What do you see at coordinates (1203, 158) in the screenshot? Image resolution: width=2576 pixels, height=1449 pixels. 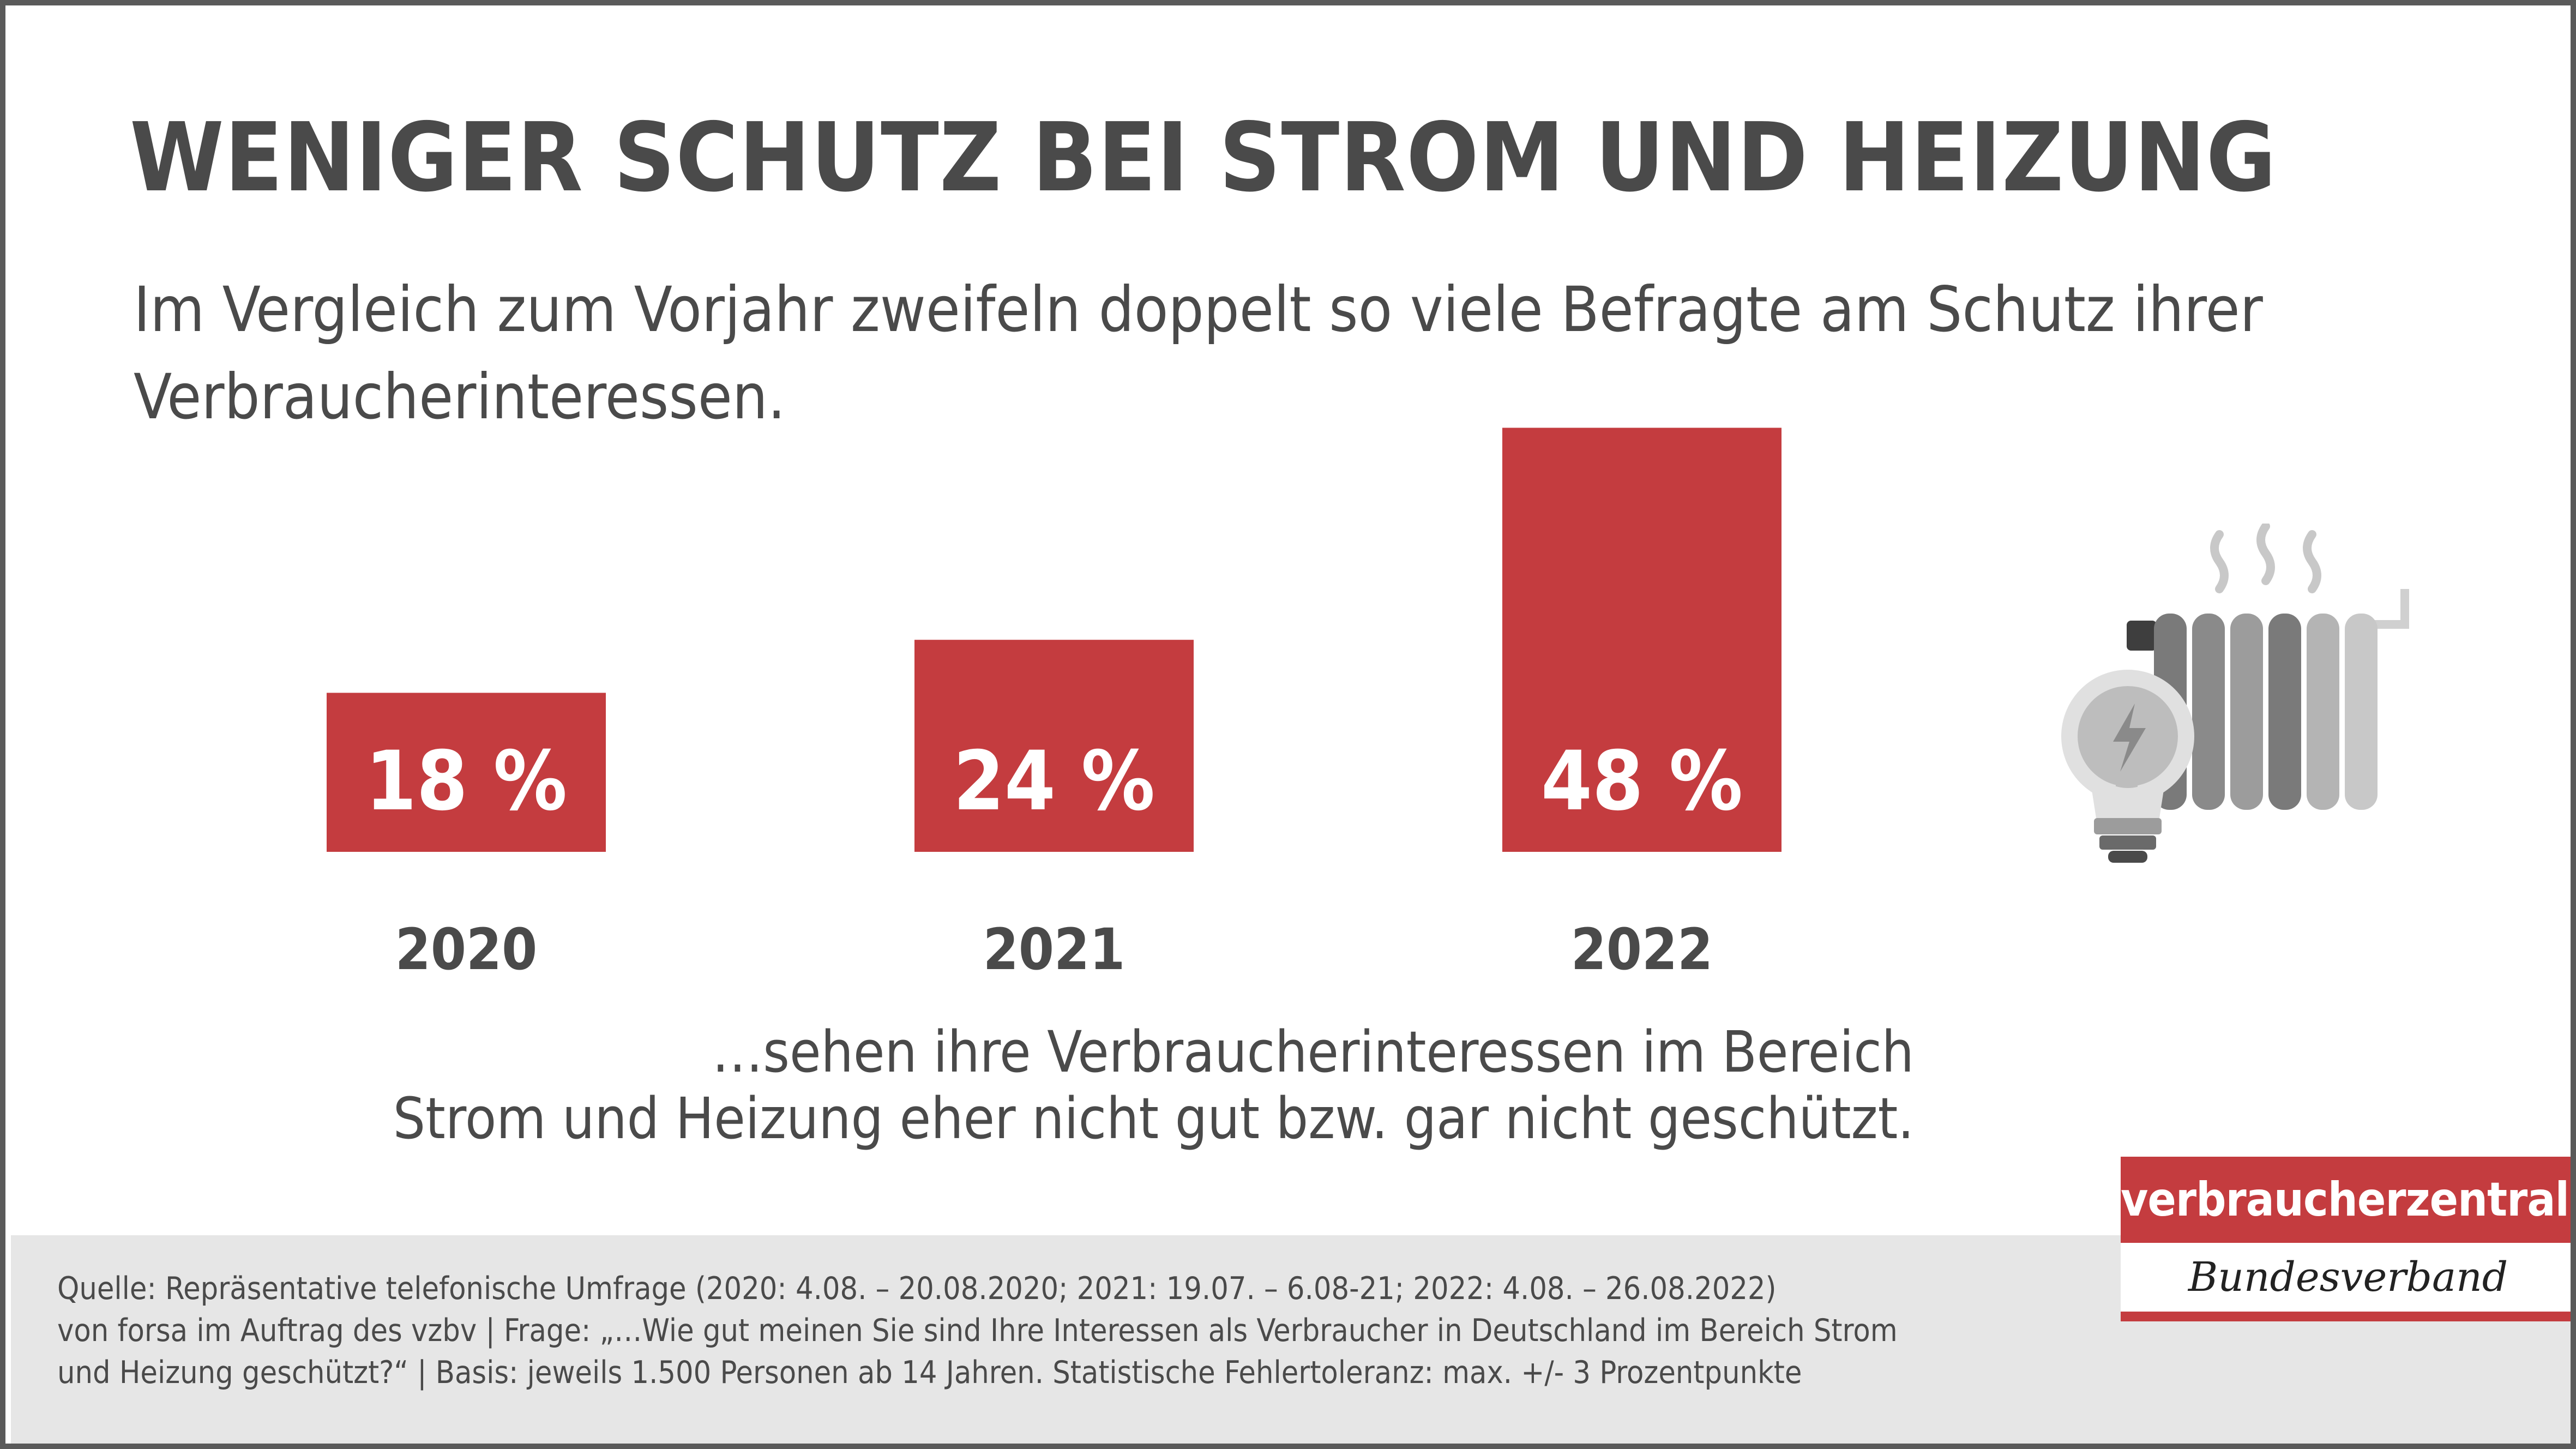 I see `page-title: WENIGER SCHUTZ BEI STROM UND HEIZUNG` at bounding box center [1203, 158].